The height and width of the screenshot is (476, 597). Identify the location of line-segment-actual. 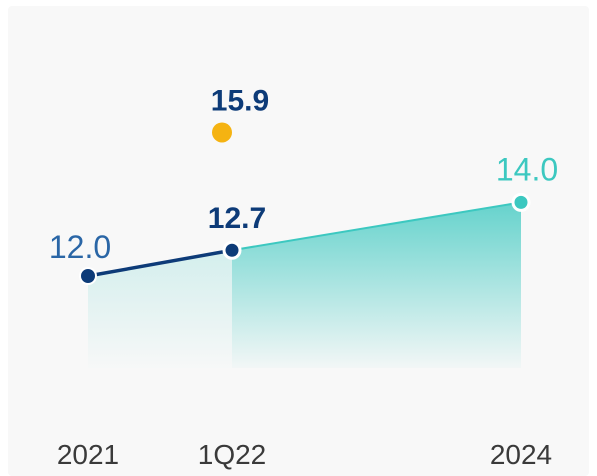
(160, 263).